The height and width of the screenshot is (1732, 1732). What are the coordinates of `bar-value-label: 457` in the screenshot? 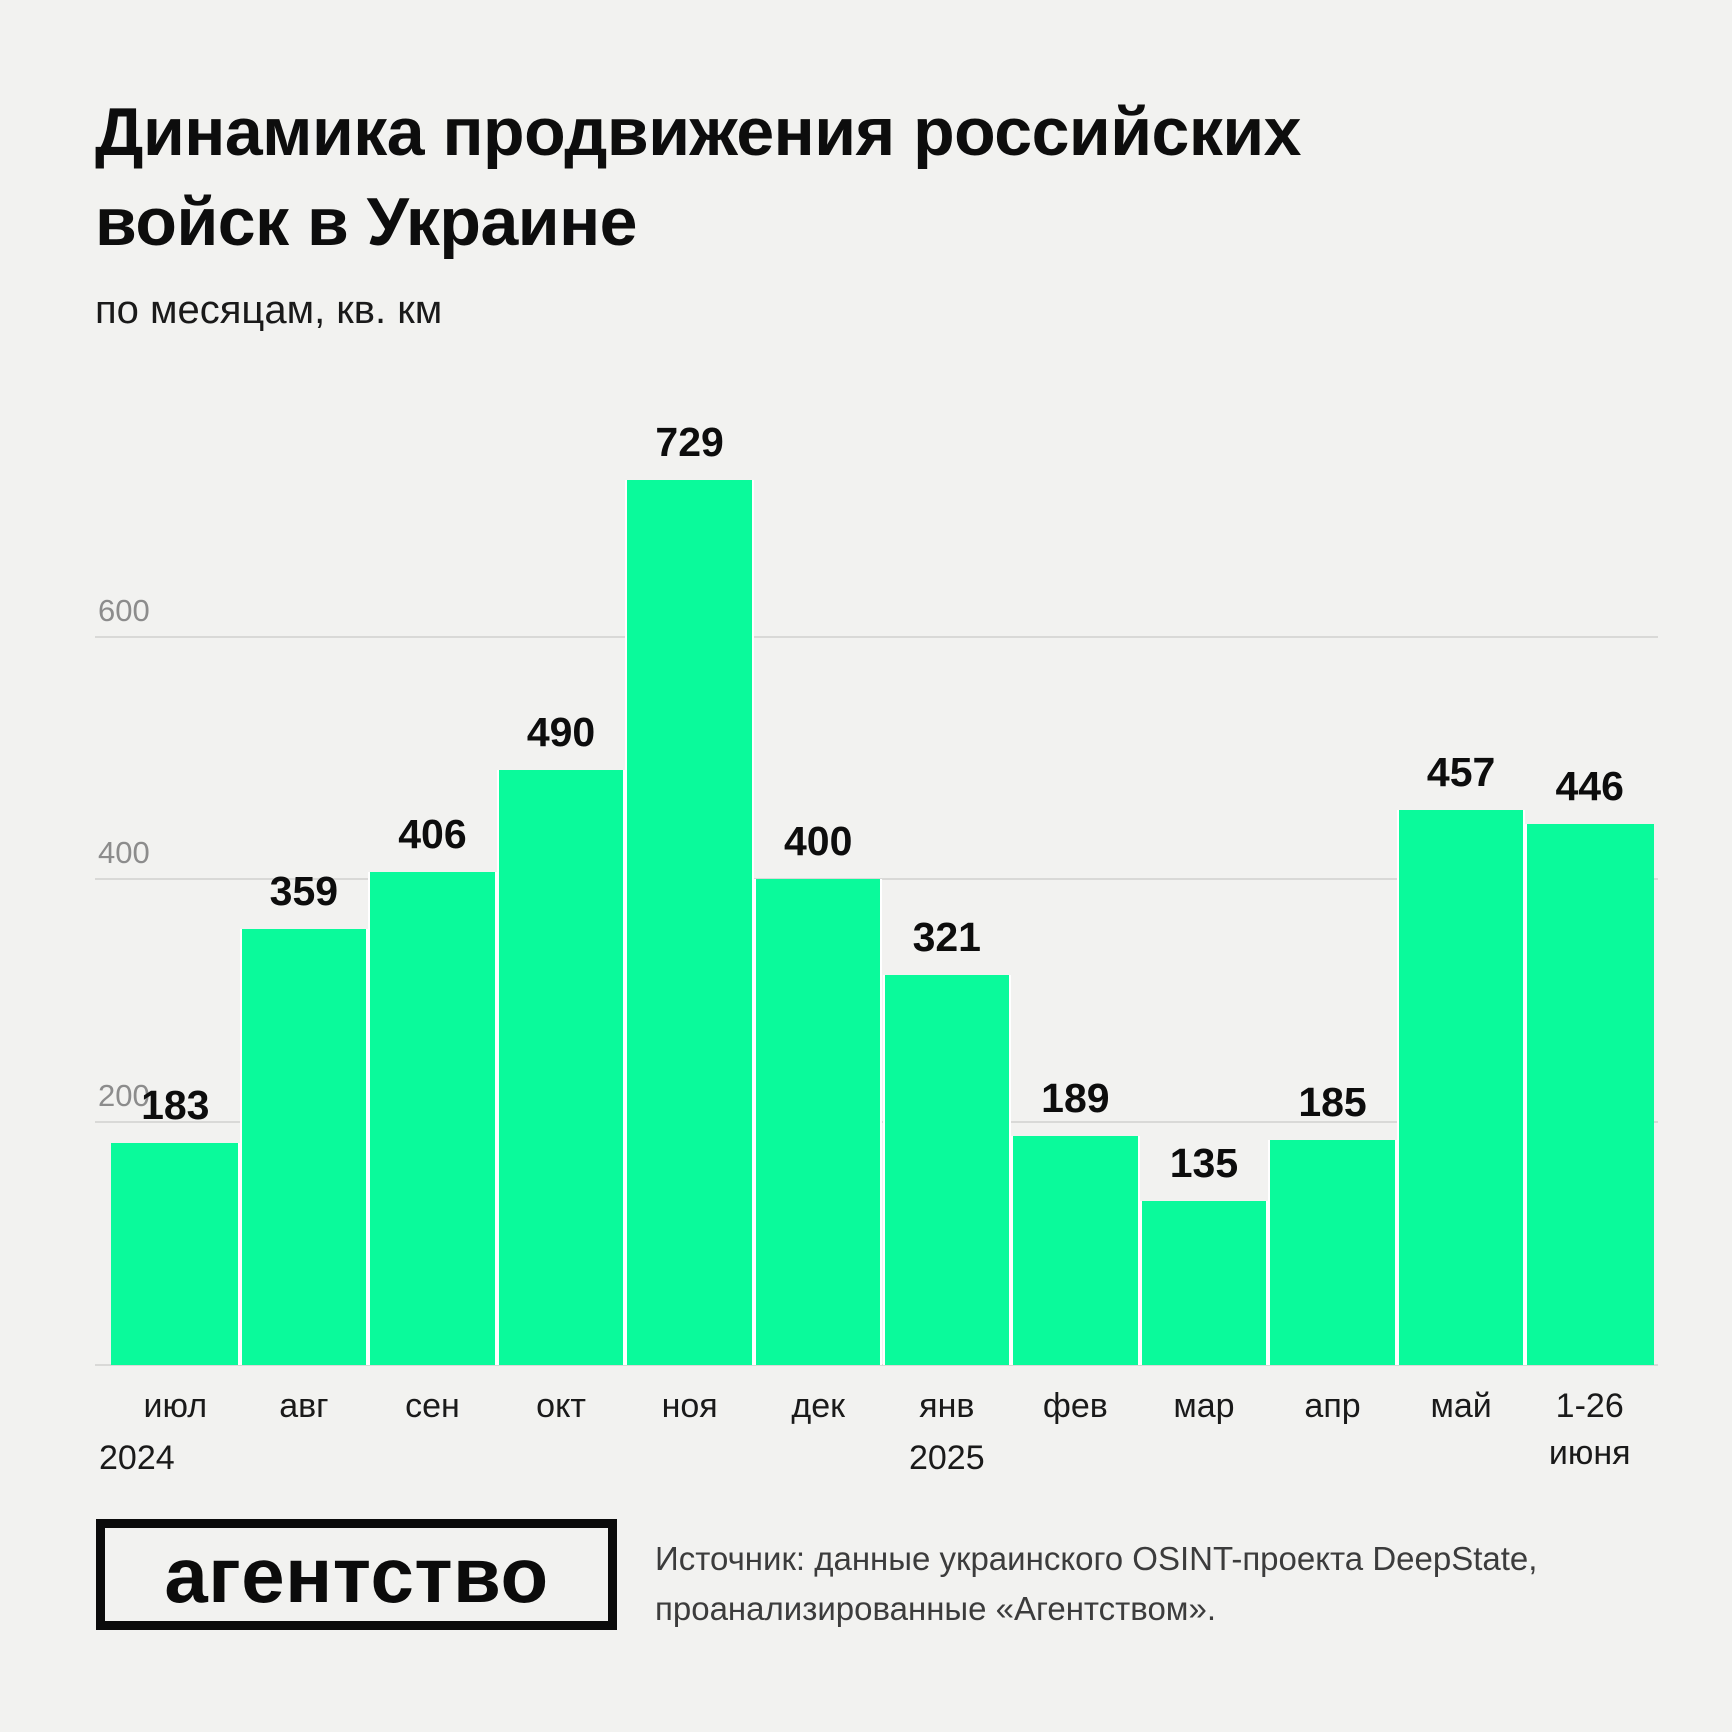 It's located at (1461, 772).